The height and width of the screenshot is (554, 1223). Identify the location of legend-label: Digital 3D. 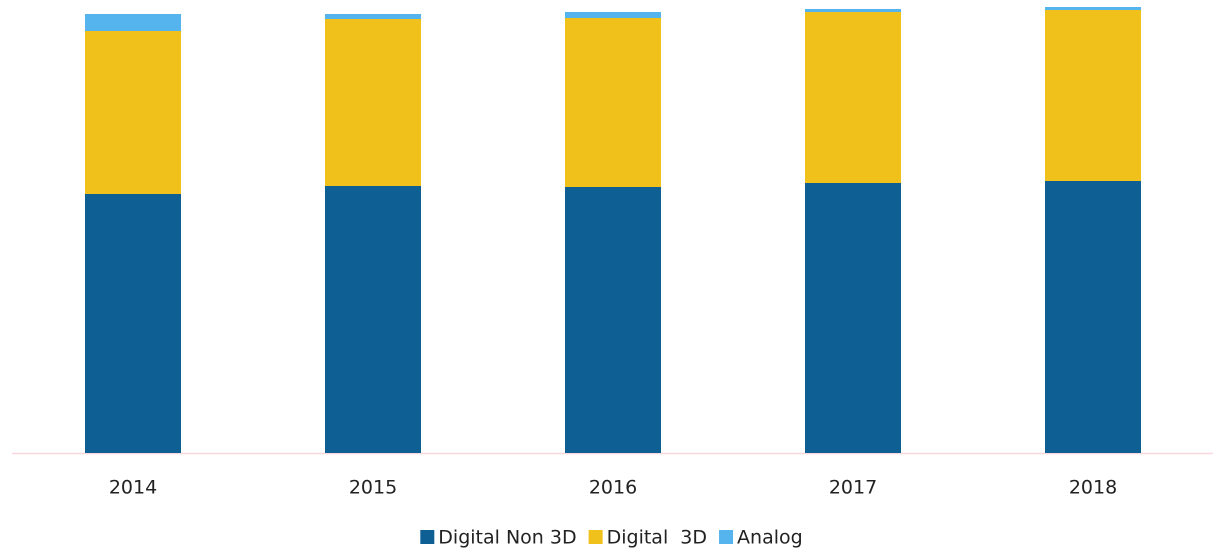
(657, 538).